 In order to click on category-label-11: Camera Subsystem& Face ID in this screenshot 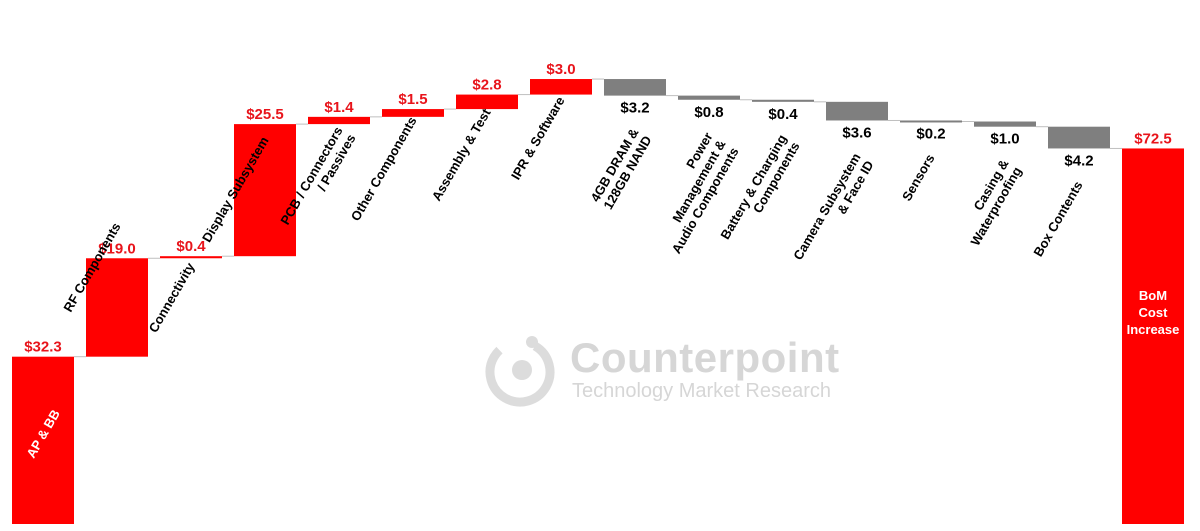, I will do `click(833, 206)`.